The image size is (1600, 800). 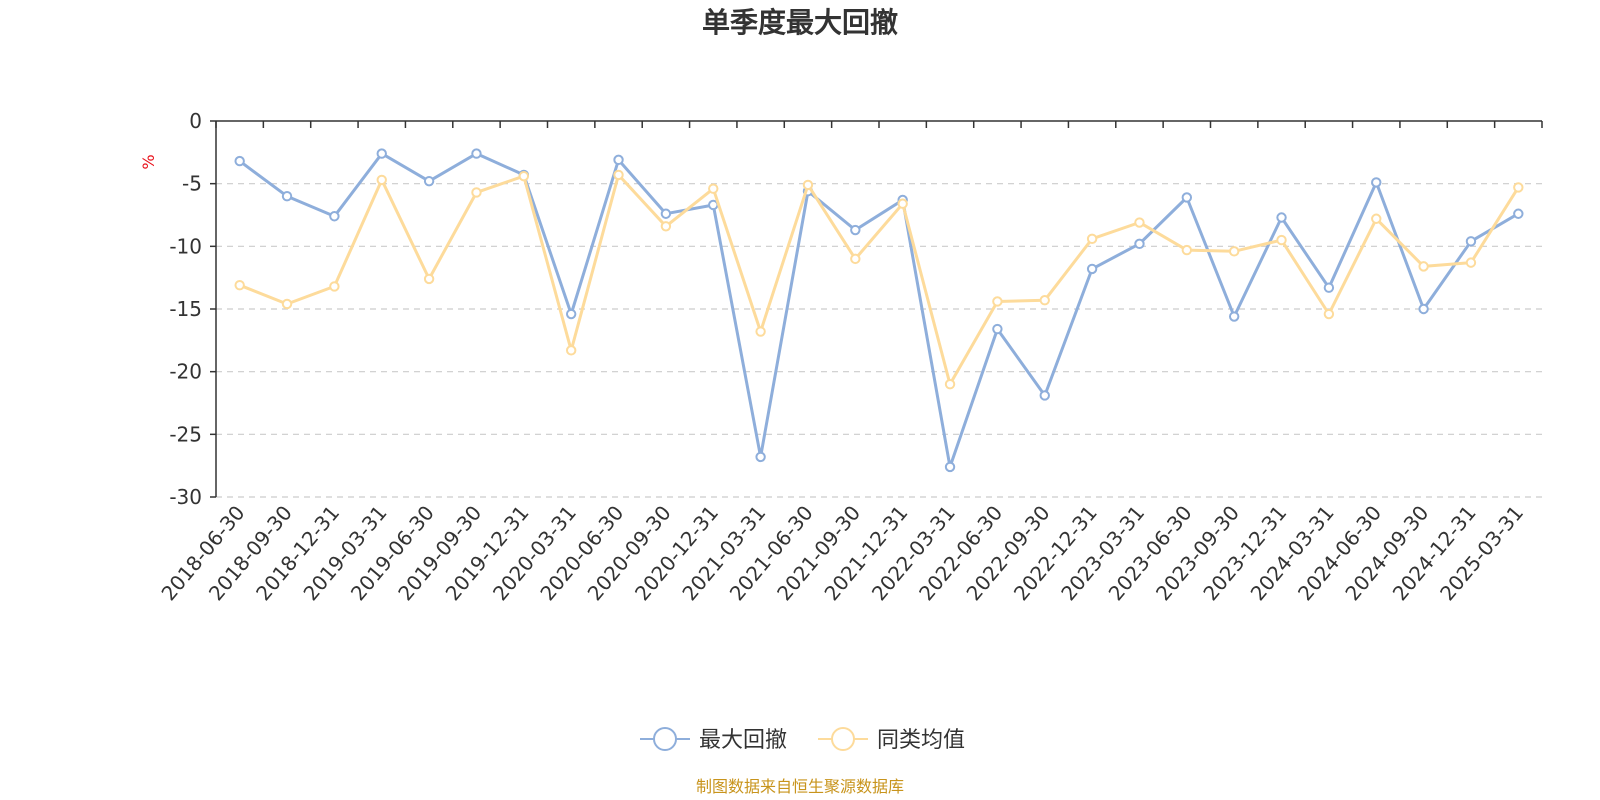 I want to click on source-note: 制图数据来自恒生聚源数据库, so click(x=800, y=786).